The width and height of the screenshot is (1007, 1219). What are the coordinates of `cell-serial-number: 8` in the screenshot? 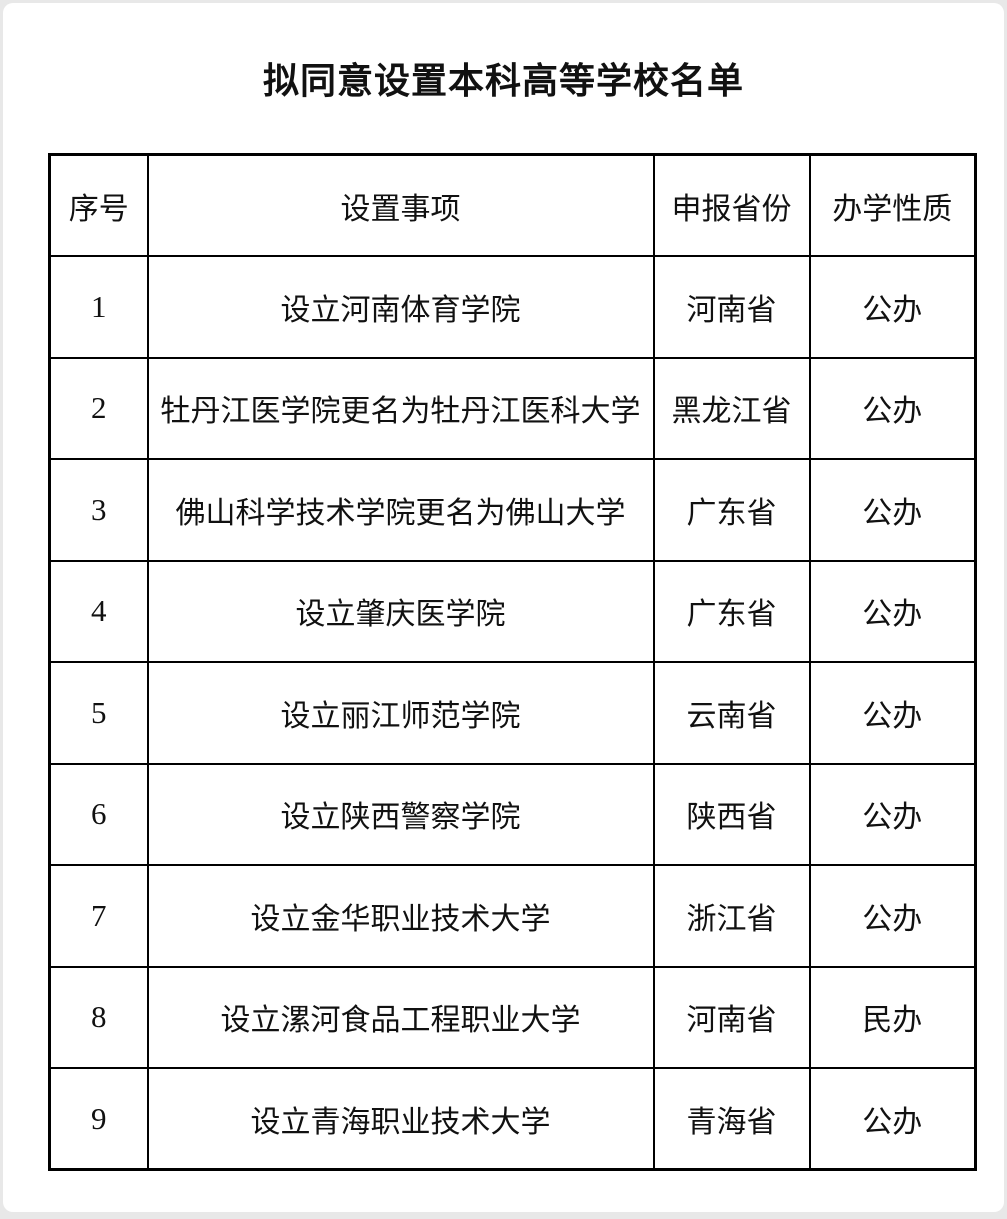 It's located at (98, 1017).